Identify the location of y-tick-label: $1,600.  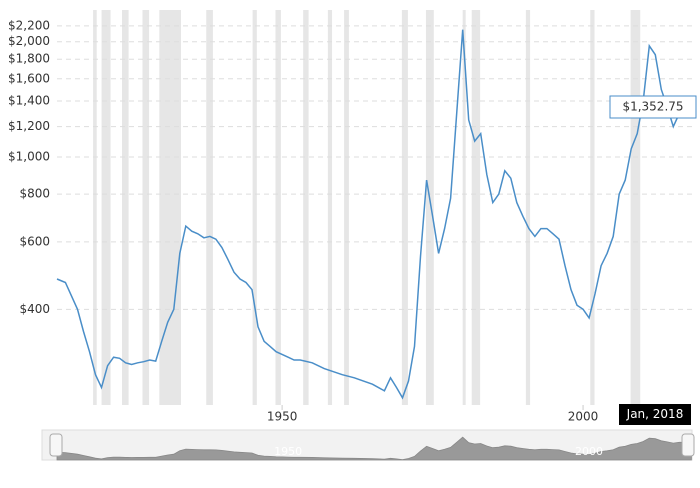
(29, 78).